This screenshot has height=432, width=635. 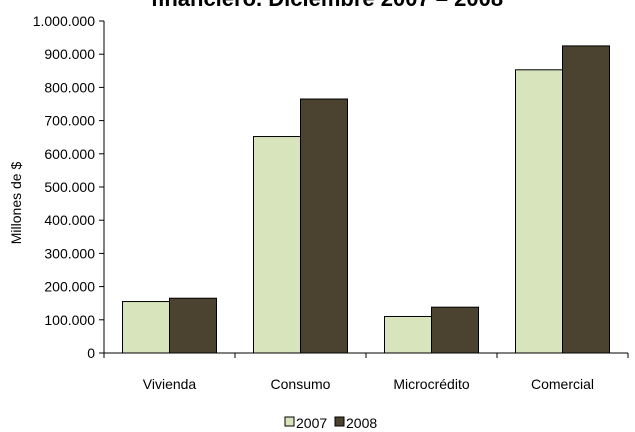 I want to click on y-tick-label: 800.000, so click(x=69, y=87).